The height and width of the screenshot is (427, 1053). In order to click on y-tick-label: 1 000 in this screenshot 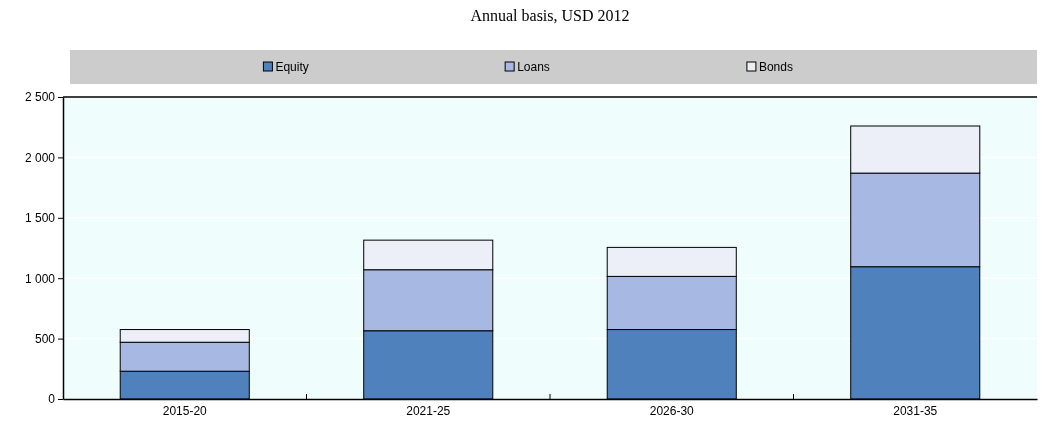, I will do `click(40, 278)`.